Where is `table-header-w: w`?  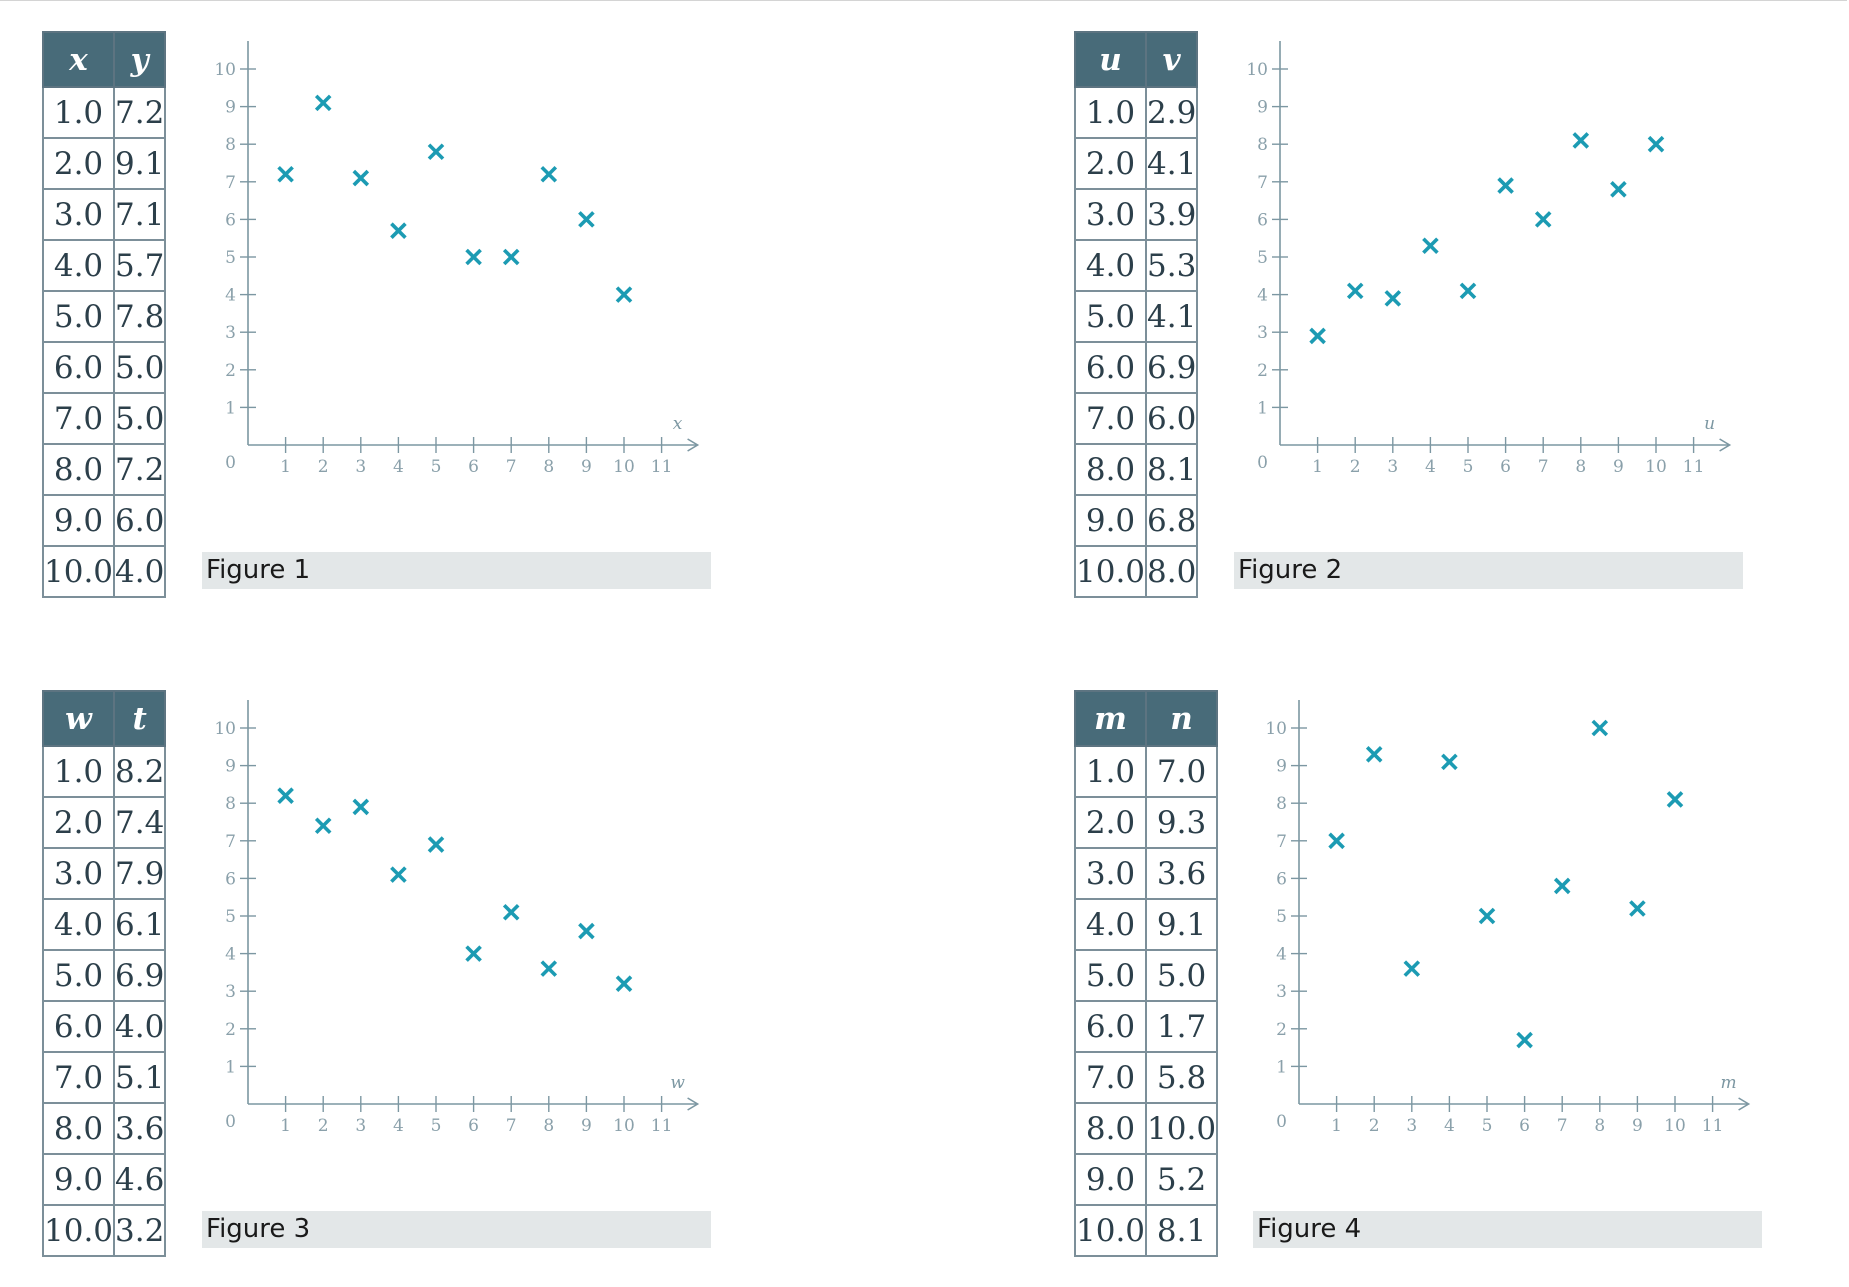 table-header-w: w is located at coordinates (78, 718).